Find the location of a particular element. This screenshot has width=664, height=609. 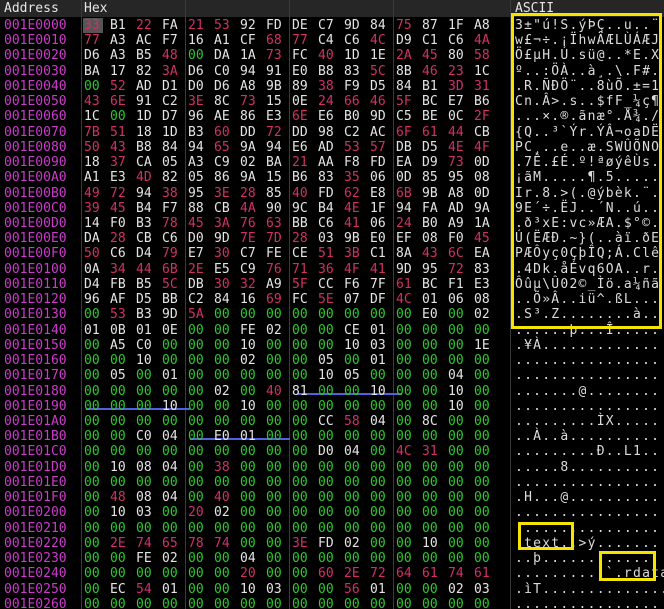

ascii-text: º..:ÖÀ..à¸.\.F#. is located at coordinates (588, 71).